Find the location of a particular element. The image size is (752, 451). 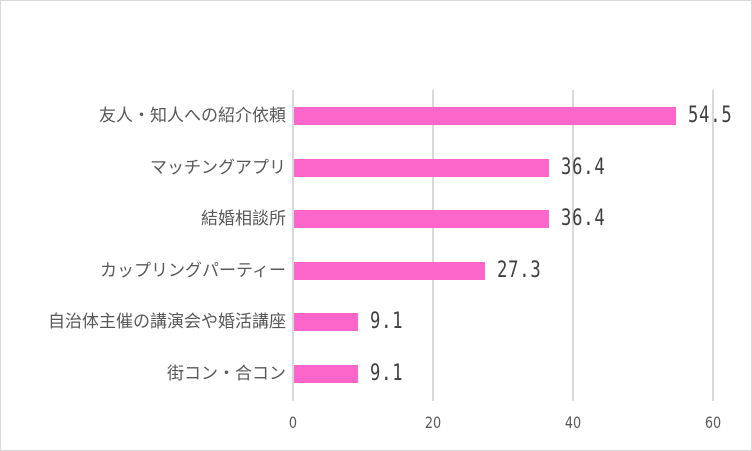

x-tick-label: 60 is located at coordinates (713, 422).